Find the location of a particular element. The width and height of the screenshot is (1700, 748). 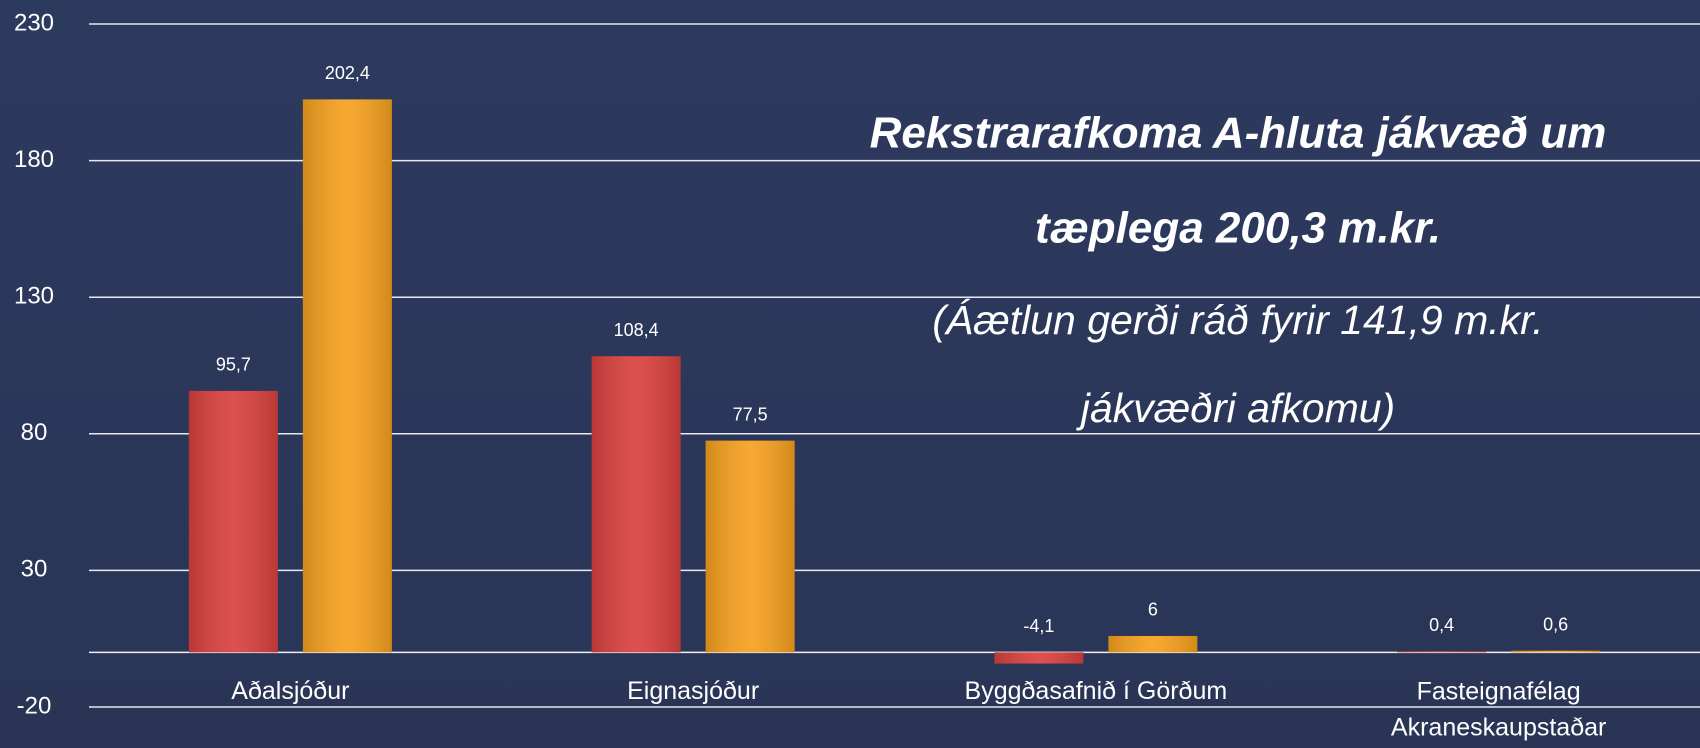

title: Rekstrarafkoma A-hluta jákvæð um is located at coordinates (1238, 133).